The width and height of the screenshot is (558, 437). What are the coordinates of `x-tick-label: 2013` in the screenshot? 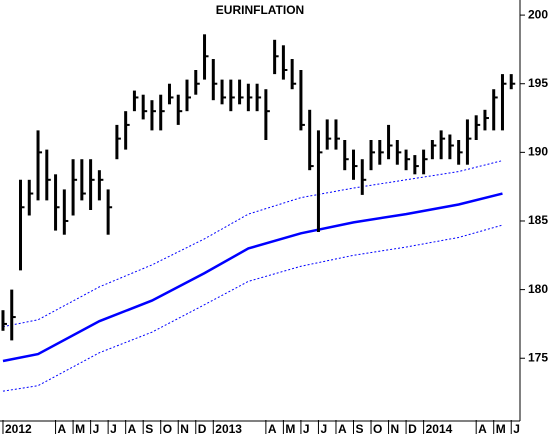 It's located at (228, 429).